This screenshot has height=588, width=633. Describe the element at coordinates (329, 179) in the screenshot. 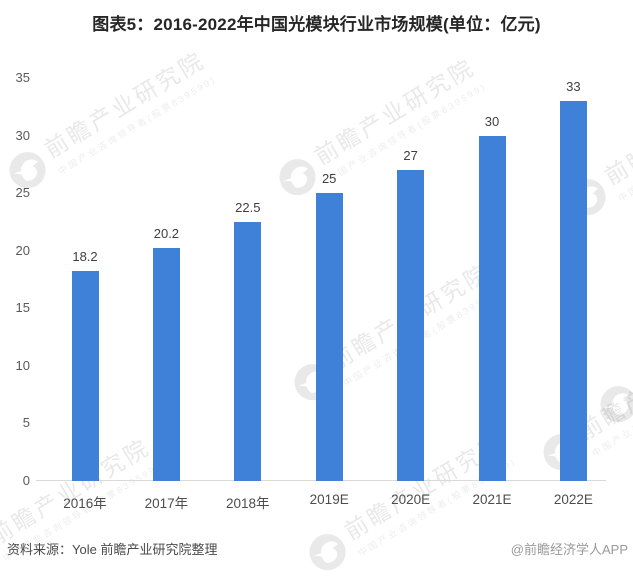

I see `bar-value-label: 25` at that location.